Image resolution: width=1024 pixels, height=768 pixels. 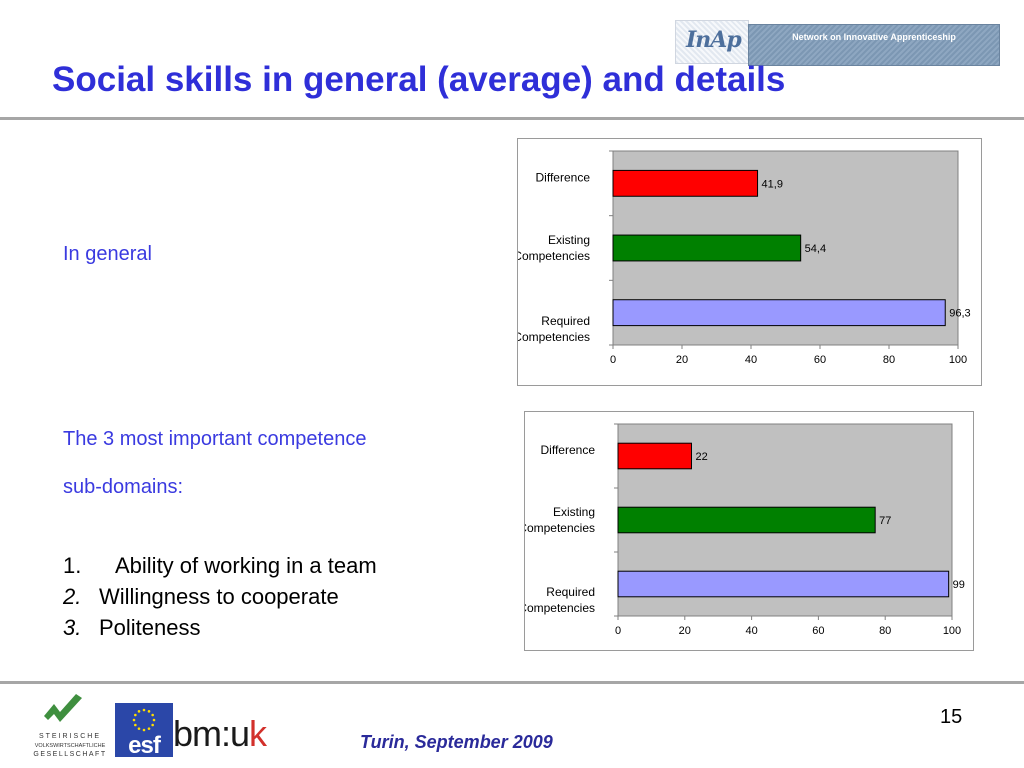 What do you see at coordinates (456, 742) in the screenshot?
I see `footer-date: Turin, September 2009` at bounding box center [456, 742].